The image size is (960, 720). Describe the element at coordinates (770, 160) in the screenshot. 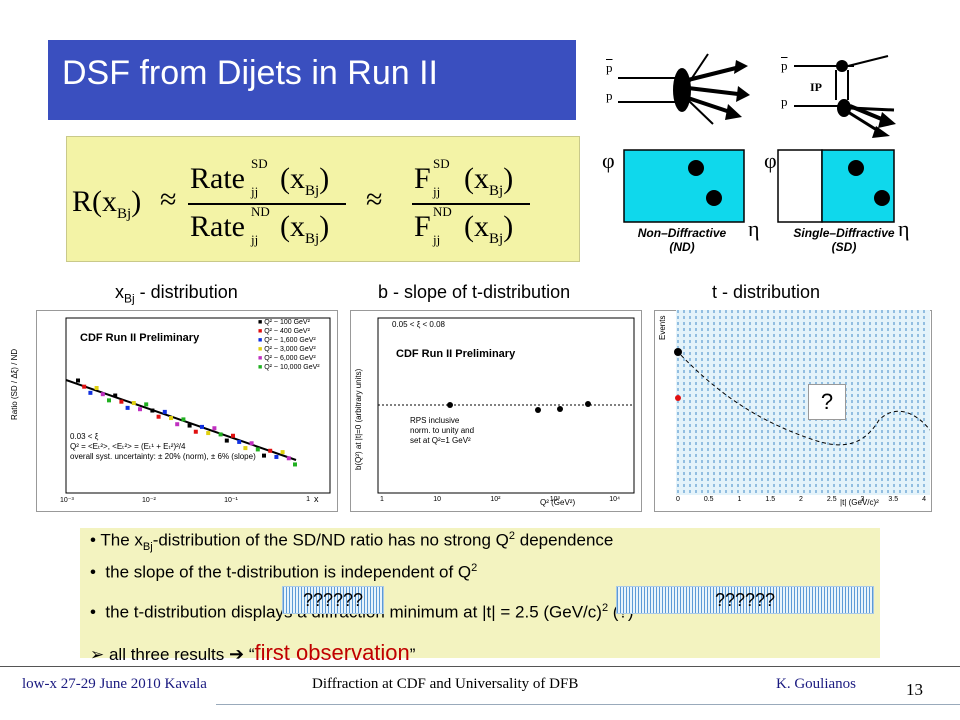

I see `phi-label-sd: φ` at that location.